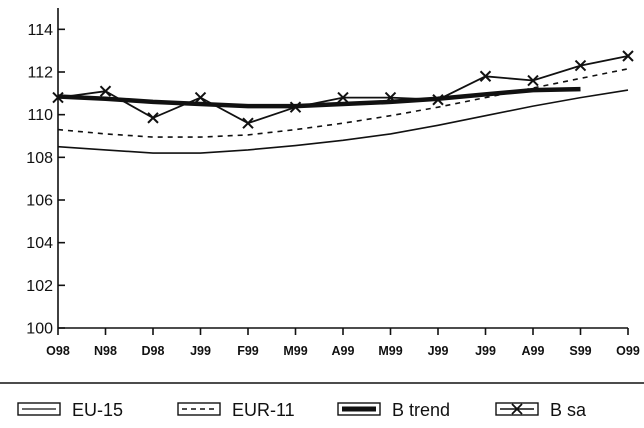  I want to click on legend-label: B trend, so click(421, 410).